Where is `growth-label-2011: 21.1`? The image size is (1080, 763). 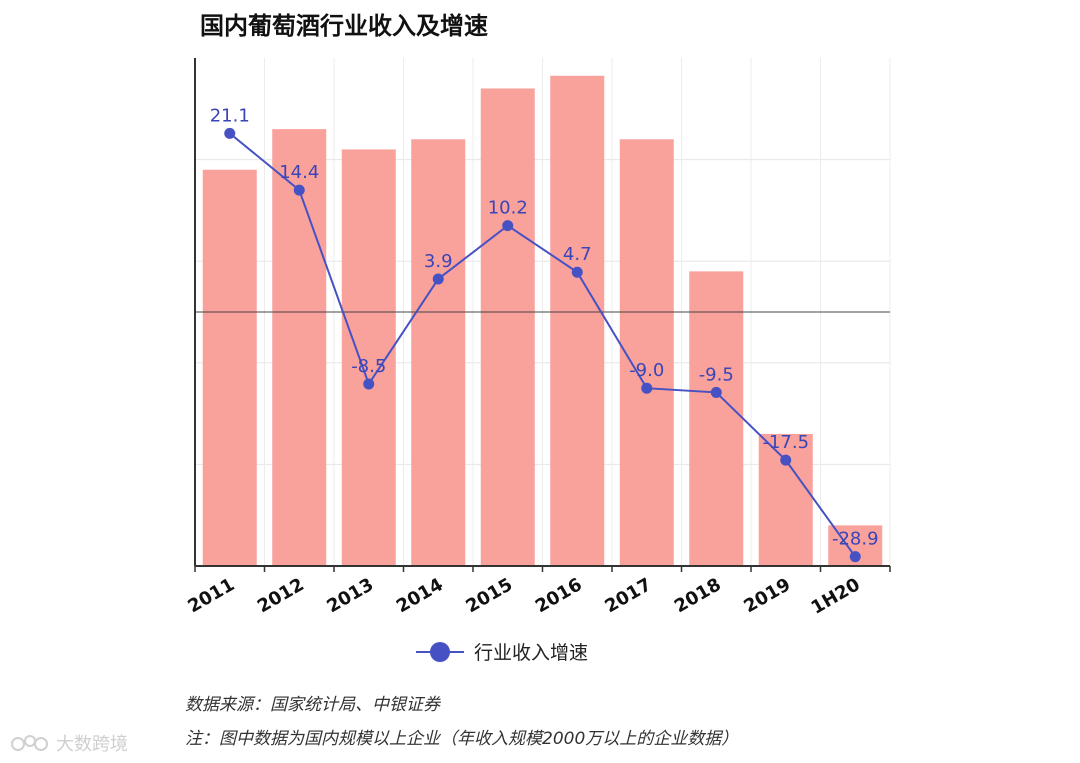
growth-label-2011: 21.1 is located at coordinates (230, 115).